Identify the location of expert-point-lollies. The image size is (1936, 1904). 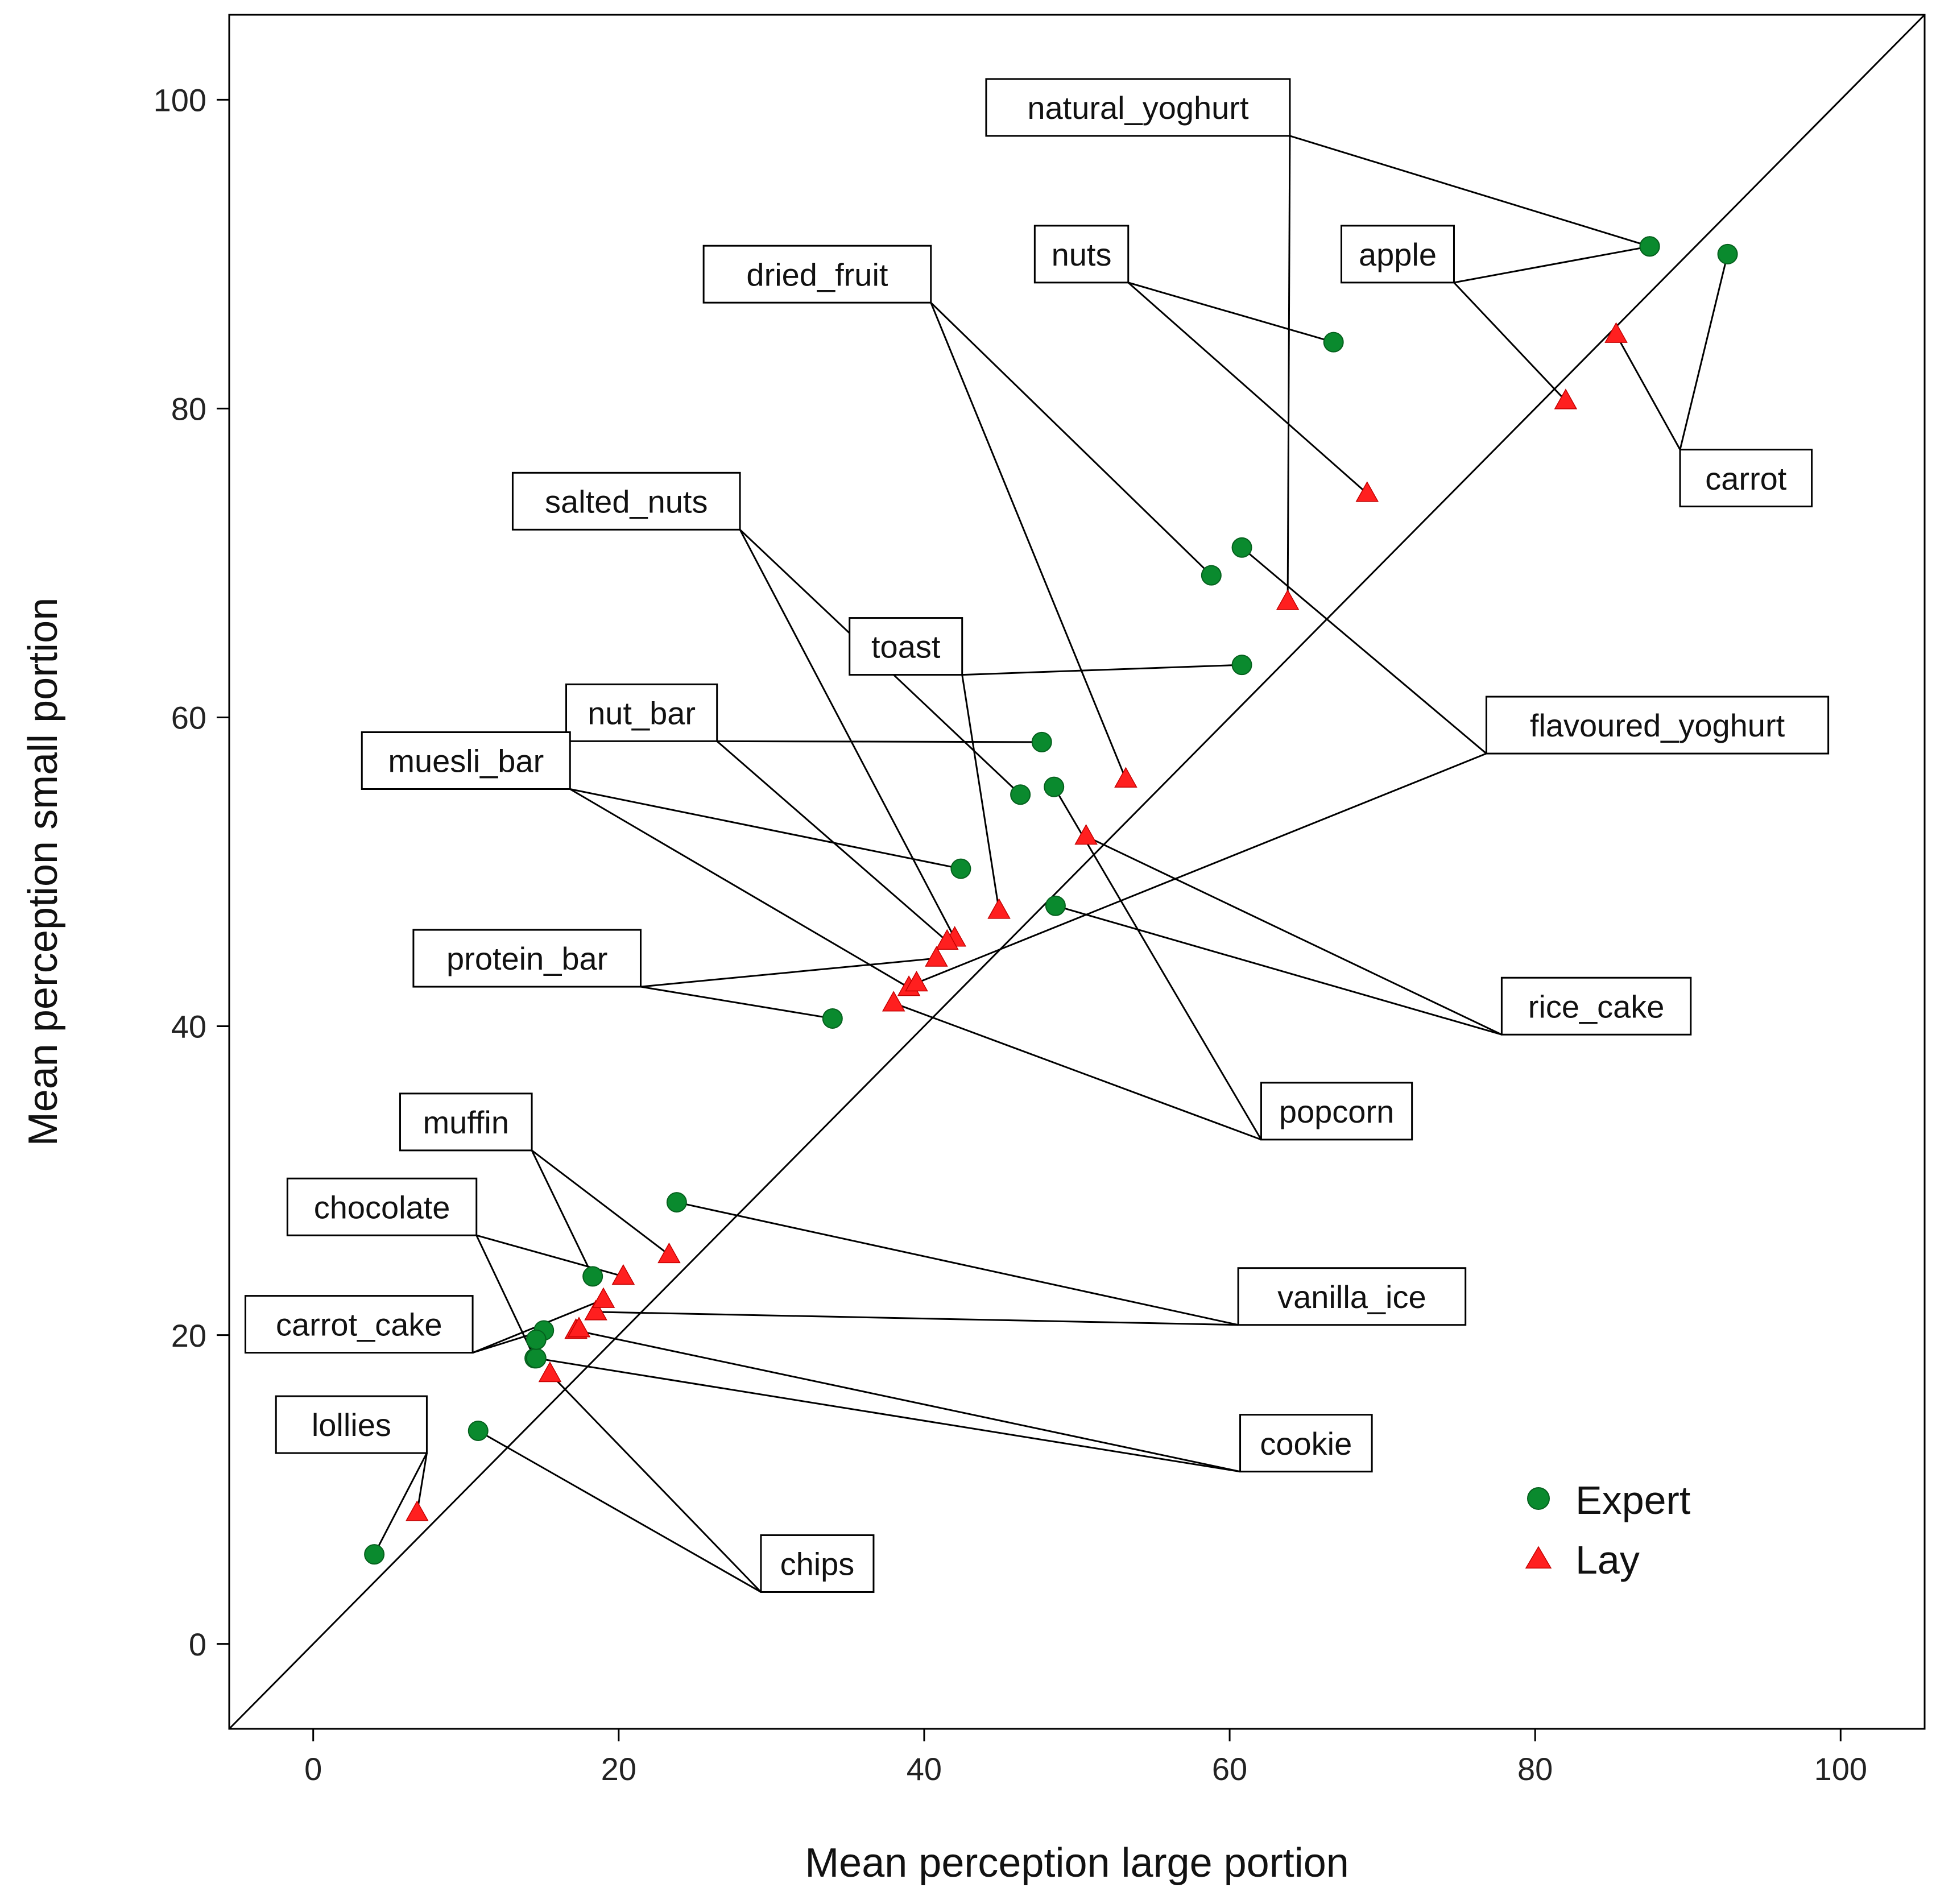
(374, 1554).